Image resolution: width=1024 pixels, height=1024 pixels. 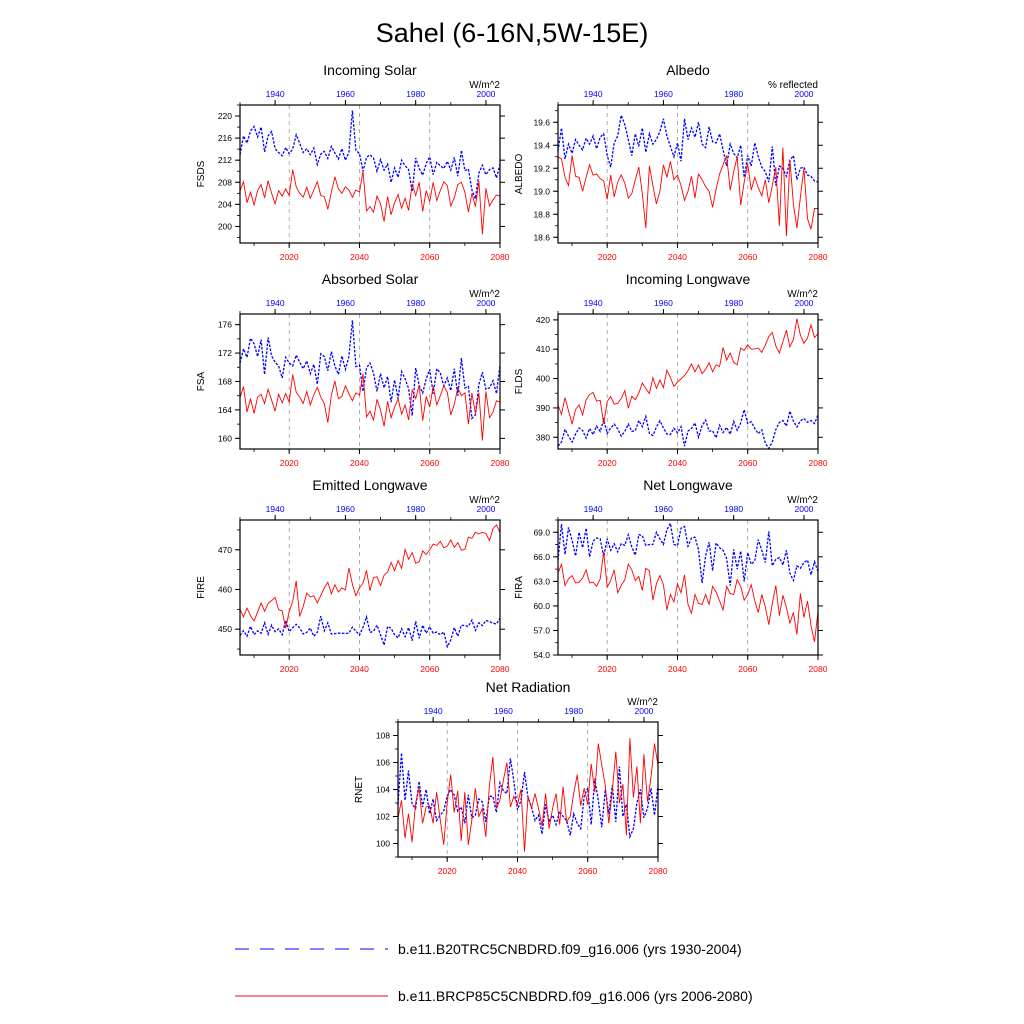 I want to click on y-tick-label: 18.8, so click(x=541, y=214).